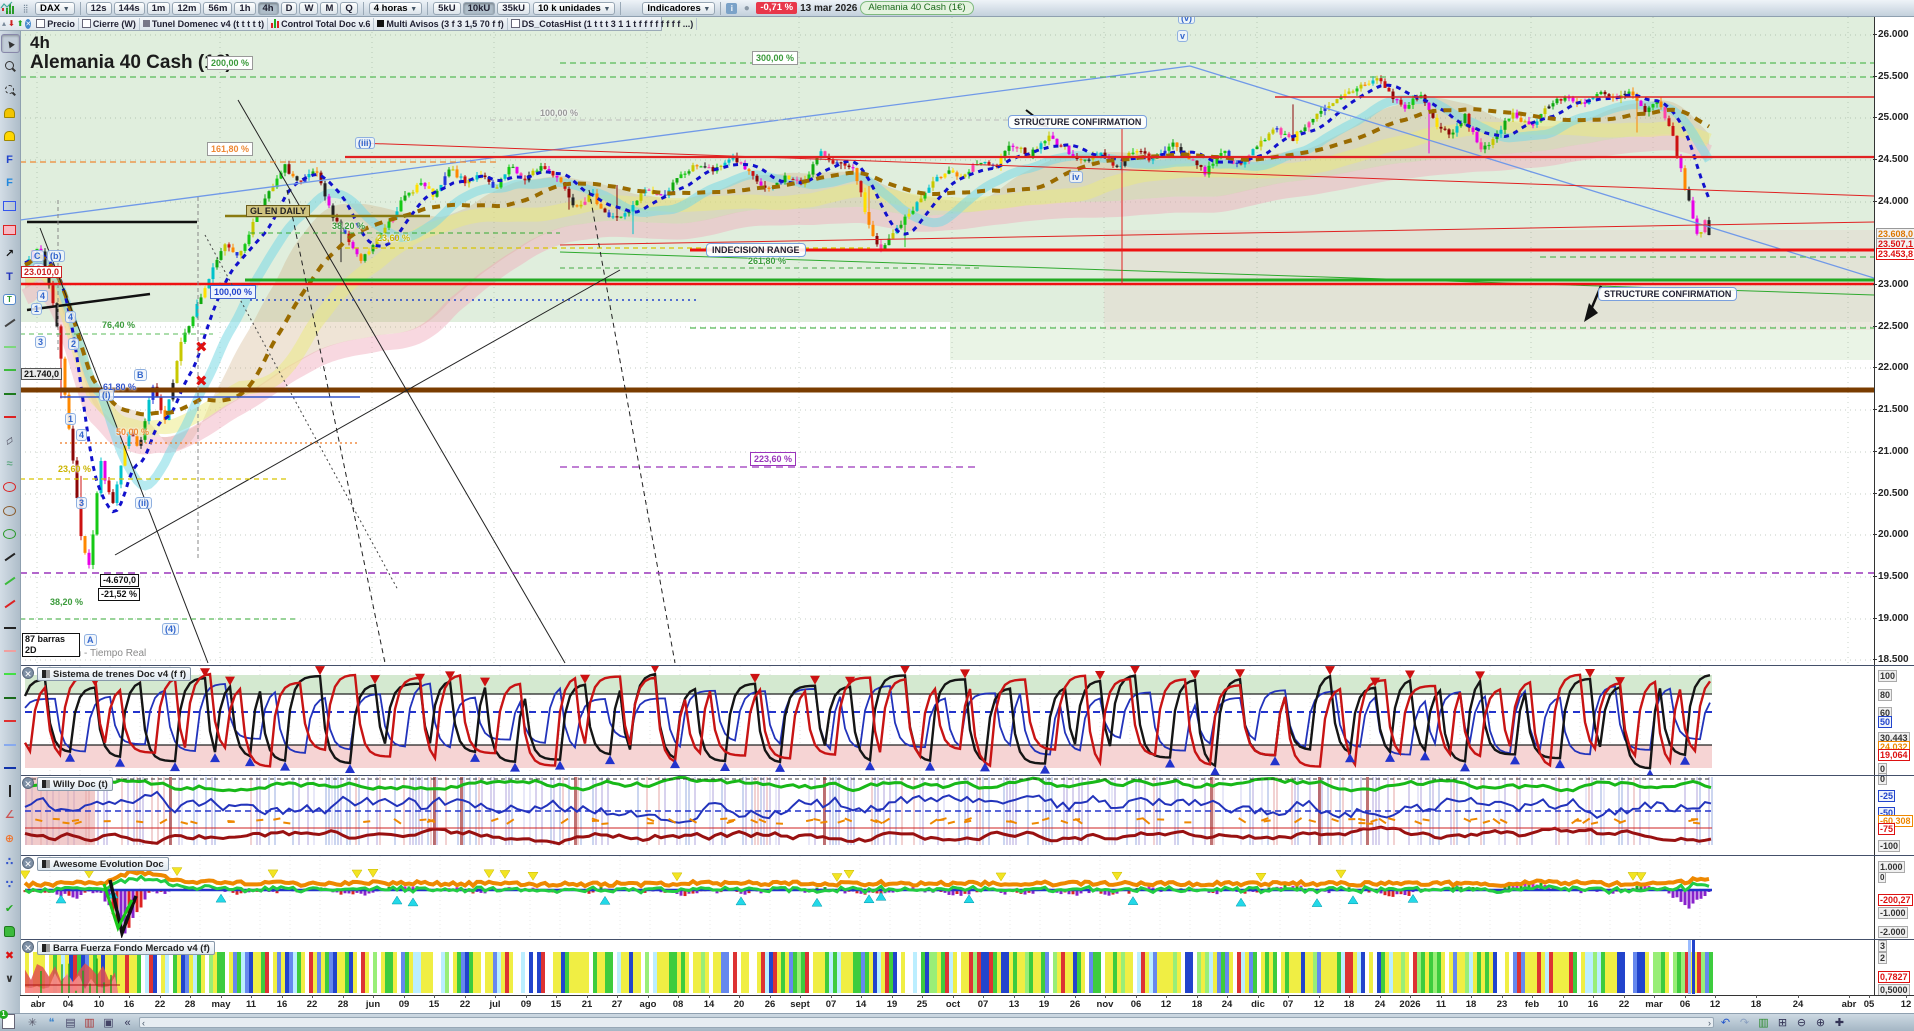 The height and width of the screenshot is (1031, 1914). Describe the element at coordinates (9, 112) in the screenshot. I see `alarm-cursor-tool` at that location.